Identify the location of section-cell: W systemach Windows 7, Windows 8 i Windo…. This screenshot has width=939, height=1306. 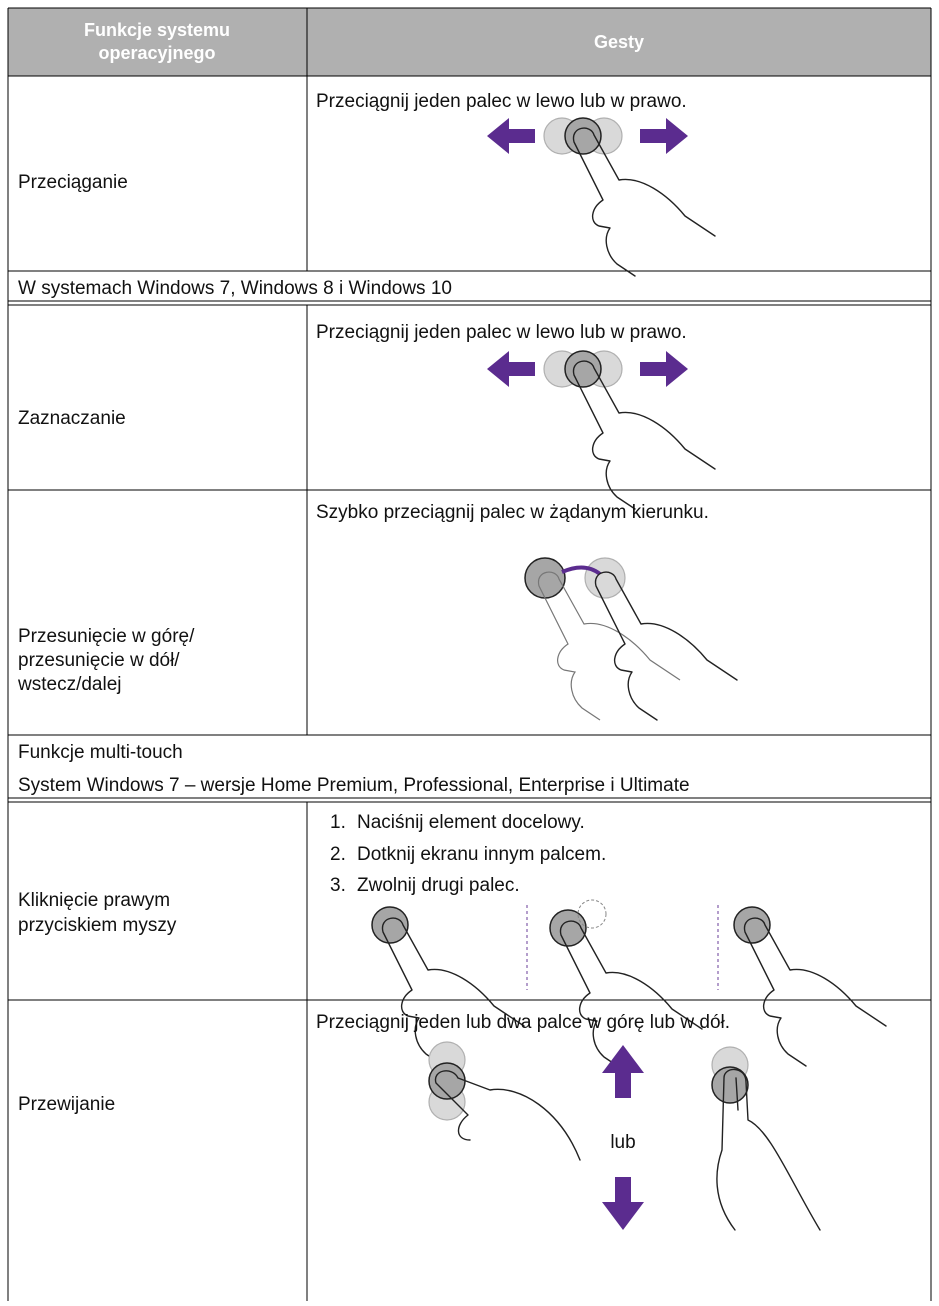
(235, 288).